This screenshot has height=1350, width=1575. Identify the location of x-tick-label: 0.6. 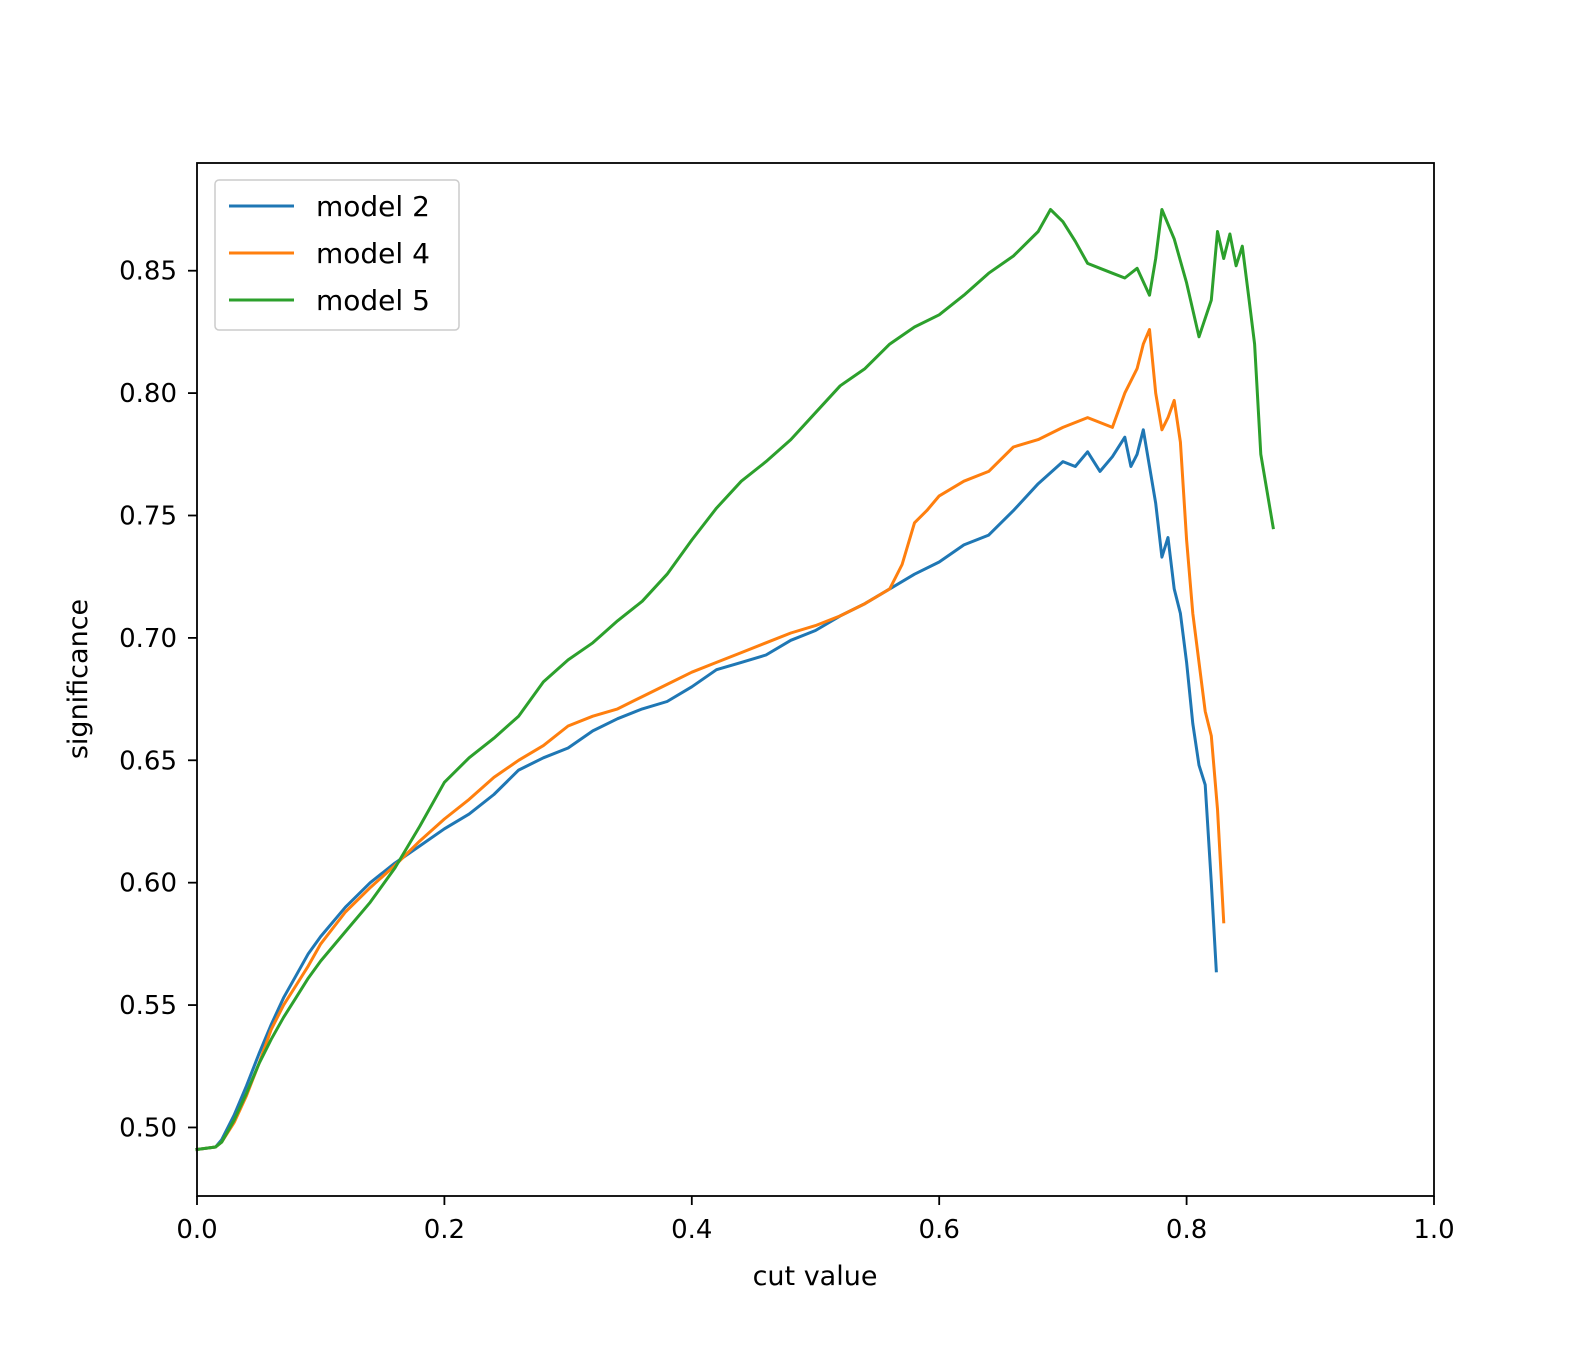
(939, 1230).